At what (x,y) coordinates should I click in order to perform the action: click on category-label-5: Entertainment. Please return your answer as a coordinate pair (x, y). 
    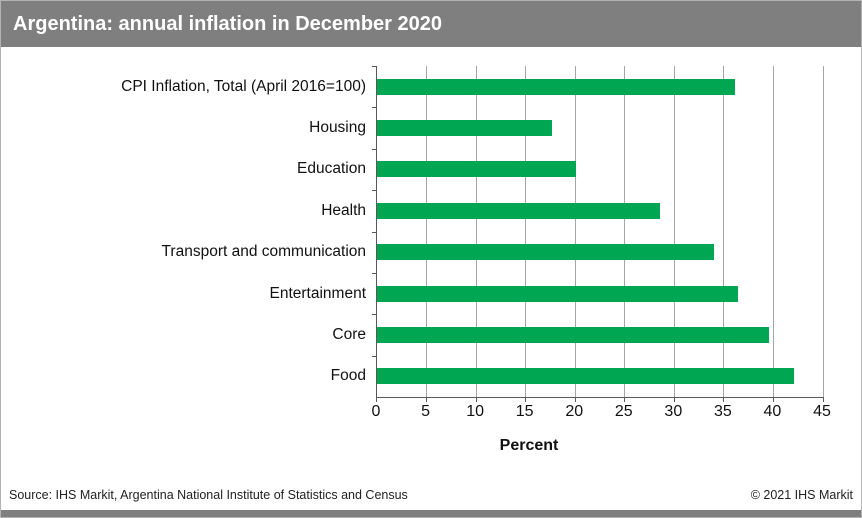
    Looking at the image, I should click on (318, 293).